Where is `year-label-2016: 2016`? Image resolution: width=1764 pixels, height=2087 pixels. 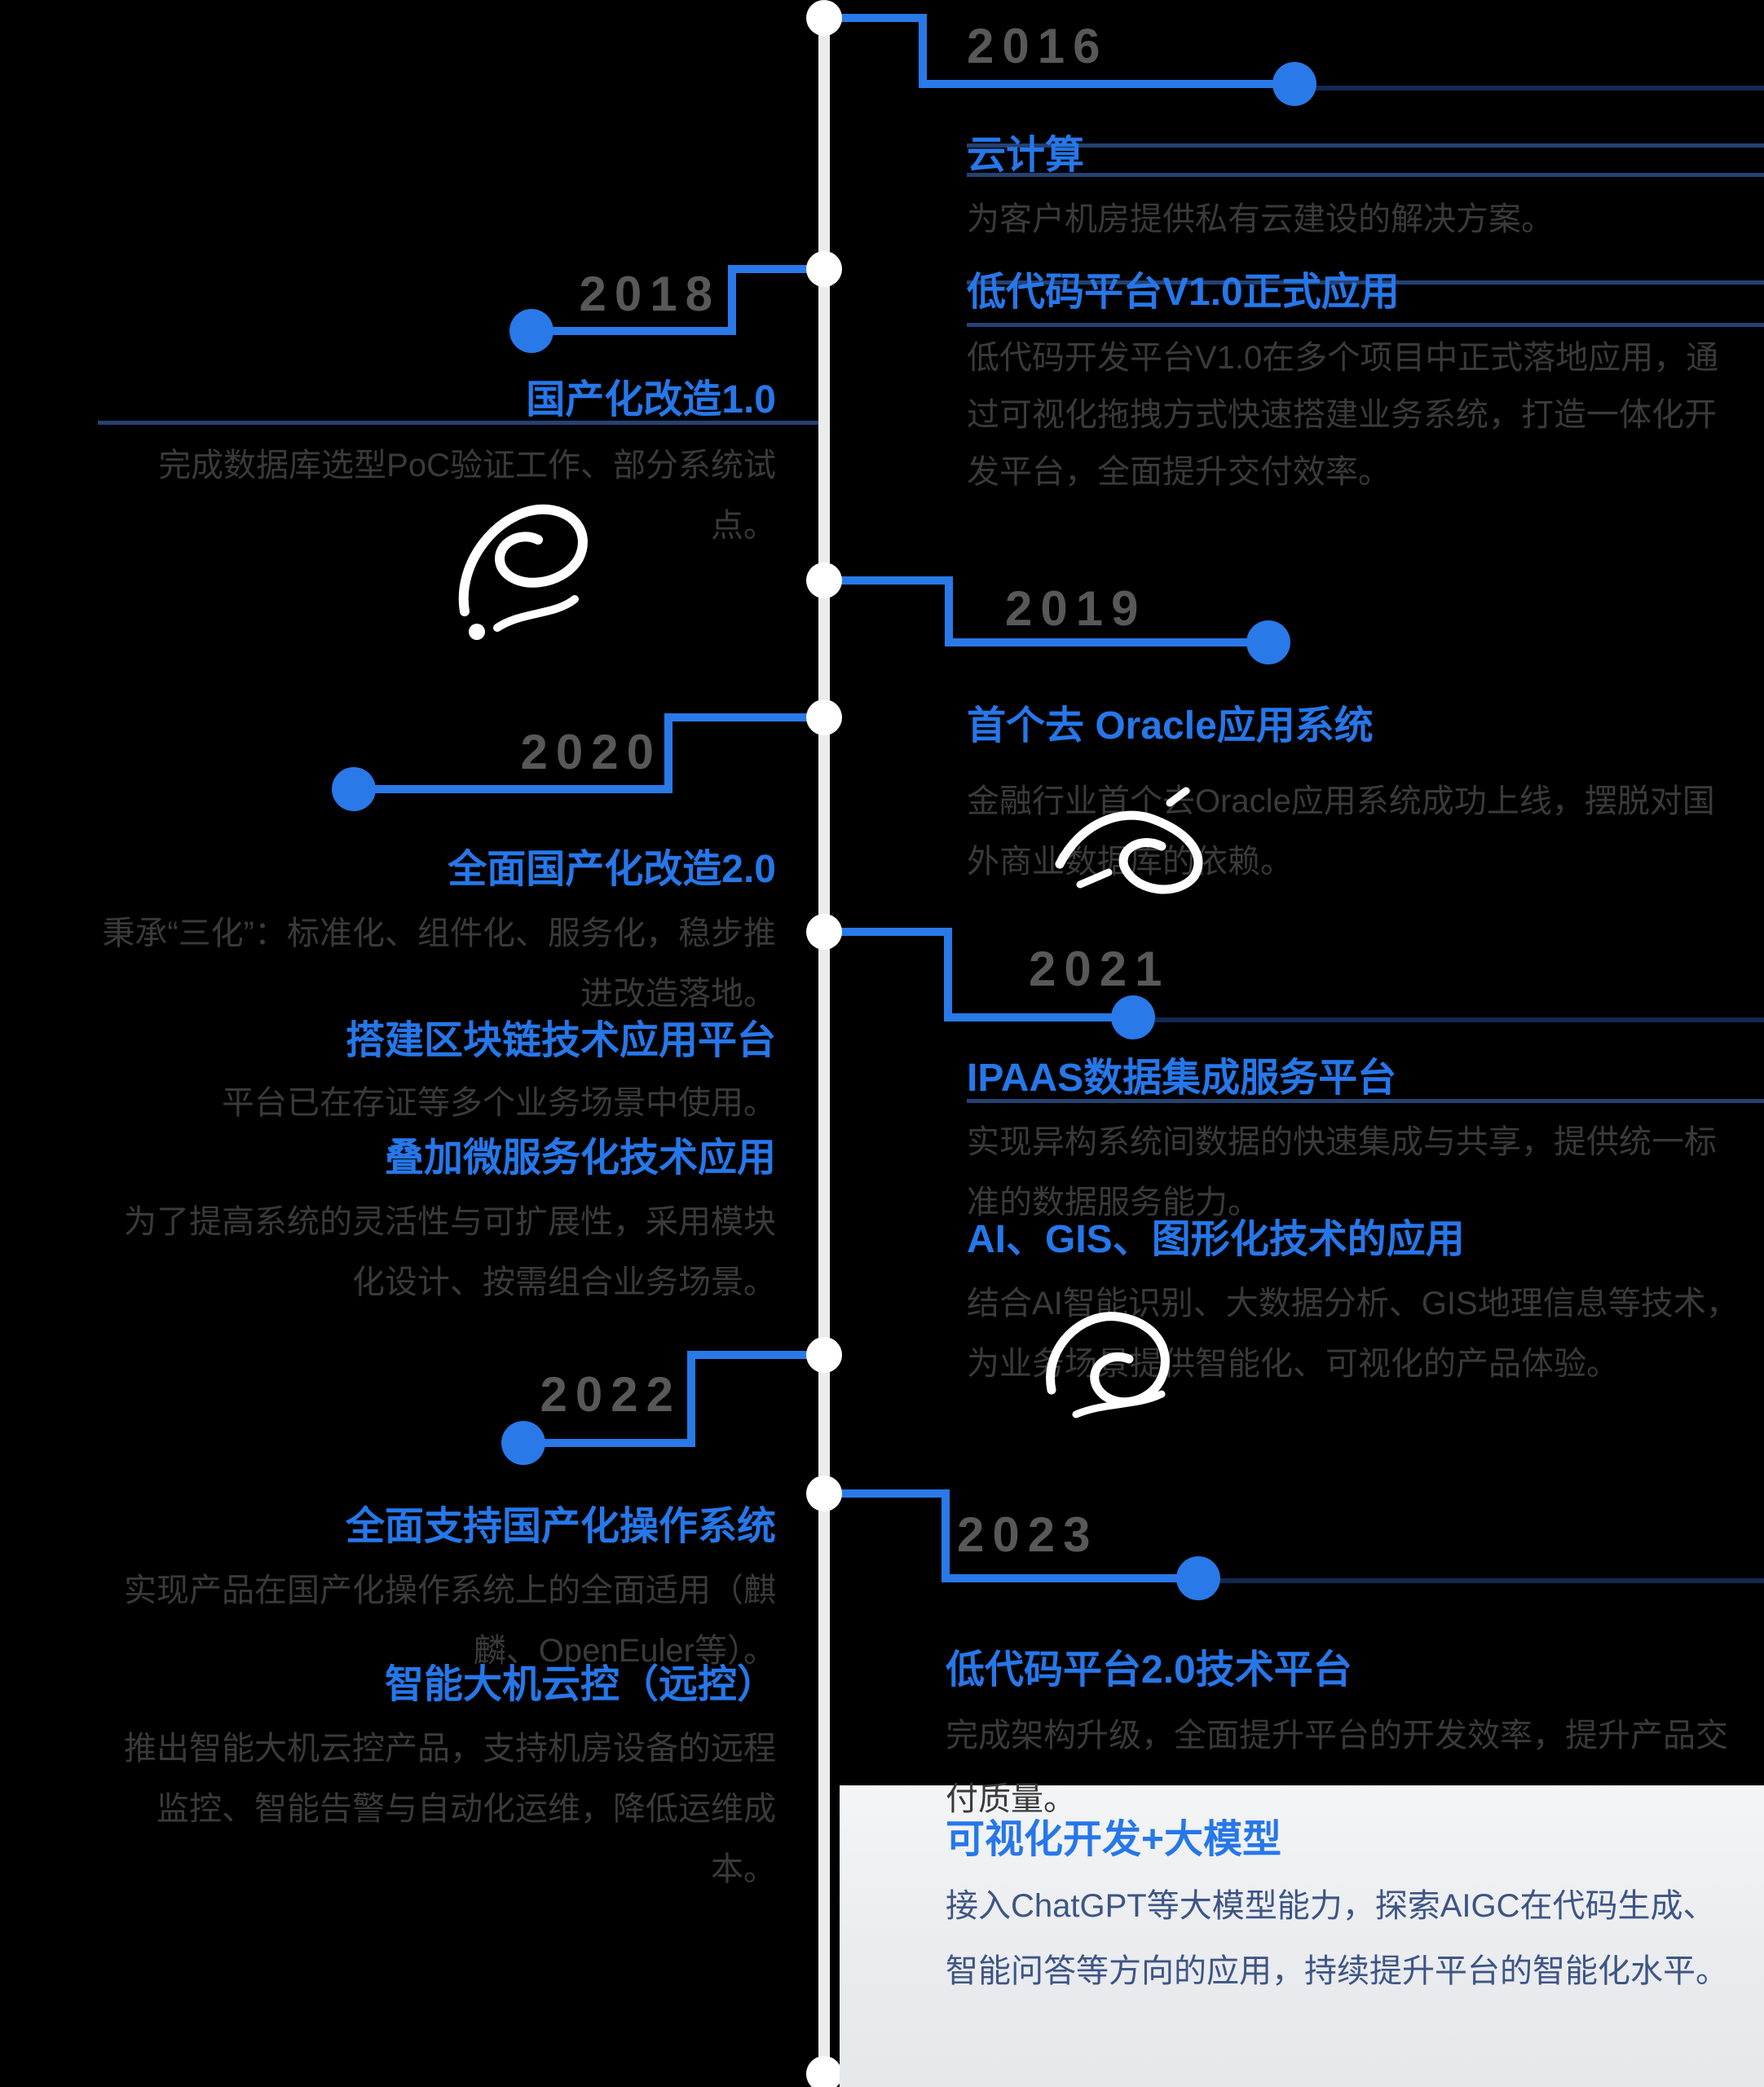 year-label-2016: 2016 is located at coordinates (1038, 46).